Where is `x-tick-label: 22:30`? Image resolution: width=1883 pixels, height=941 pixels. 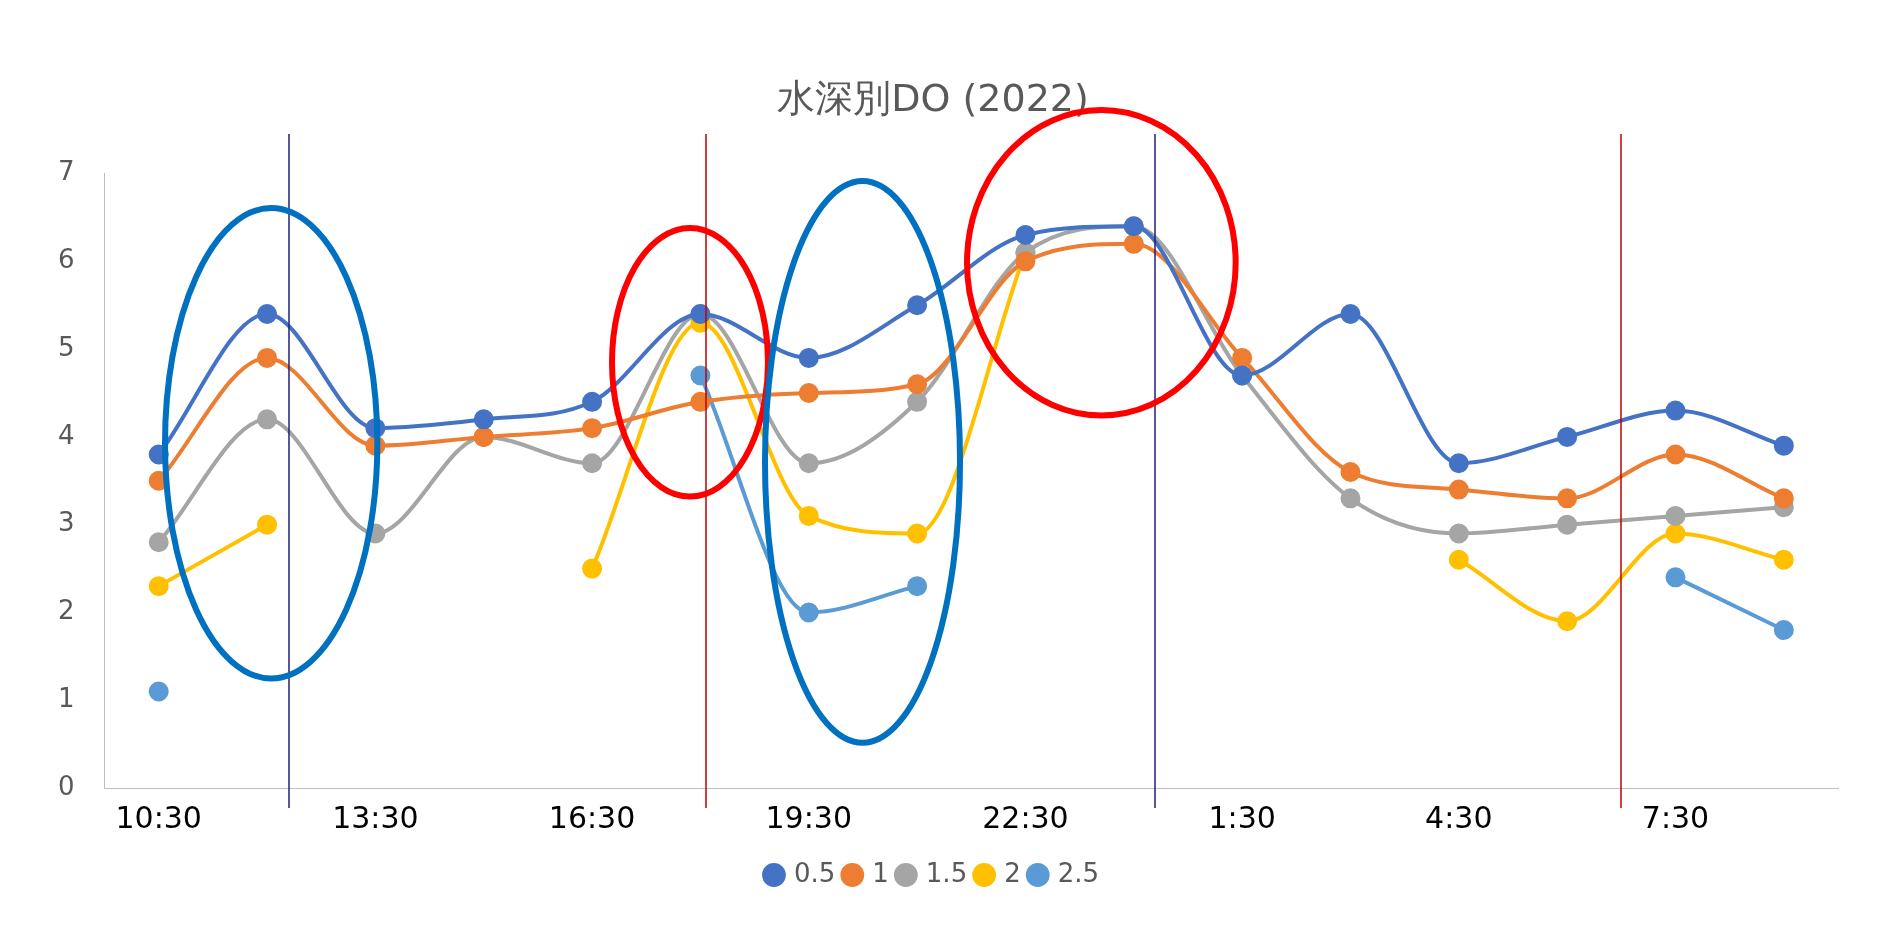 x-tick-label: 22:30 is located at coordinates (1025, 817).